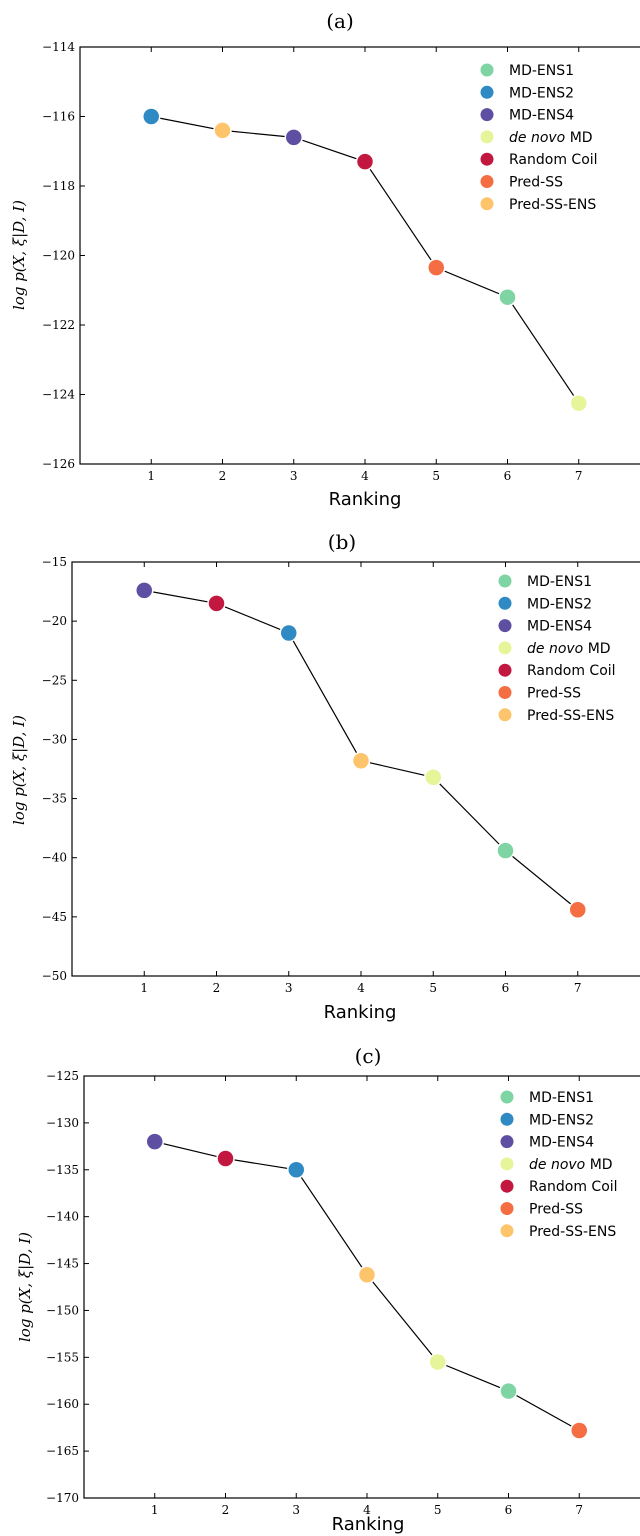 This screenshot has width=640, height=1536. Describe the element at coordinates (54, 621) in the screenshot. I see `y-tick-label: −20` at that location.